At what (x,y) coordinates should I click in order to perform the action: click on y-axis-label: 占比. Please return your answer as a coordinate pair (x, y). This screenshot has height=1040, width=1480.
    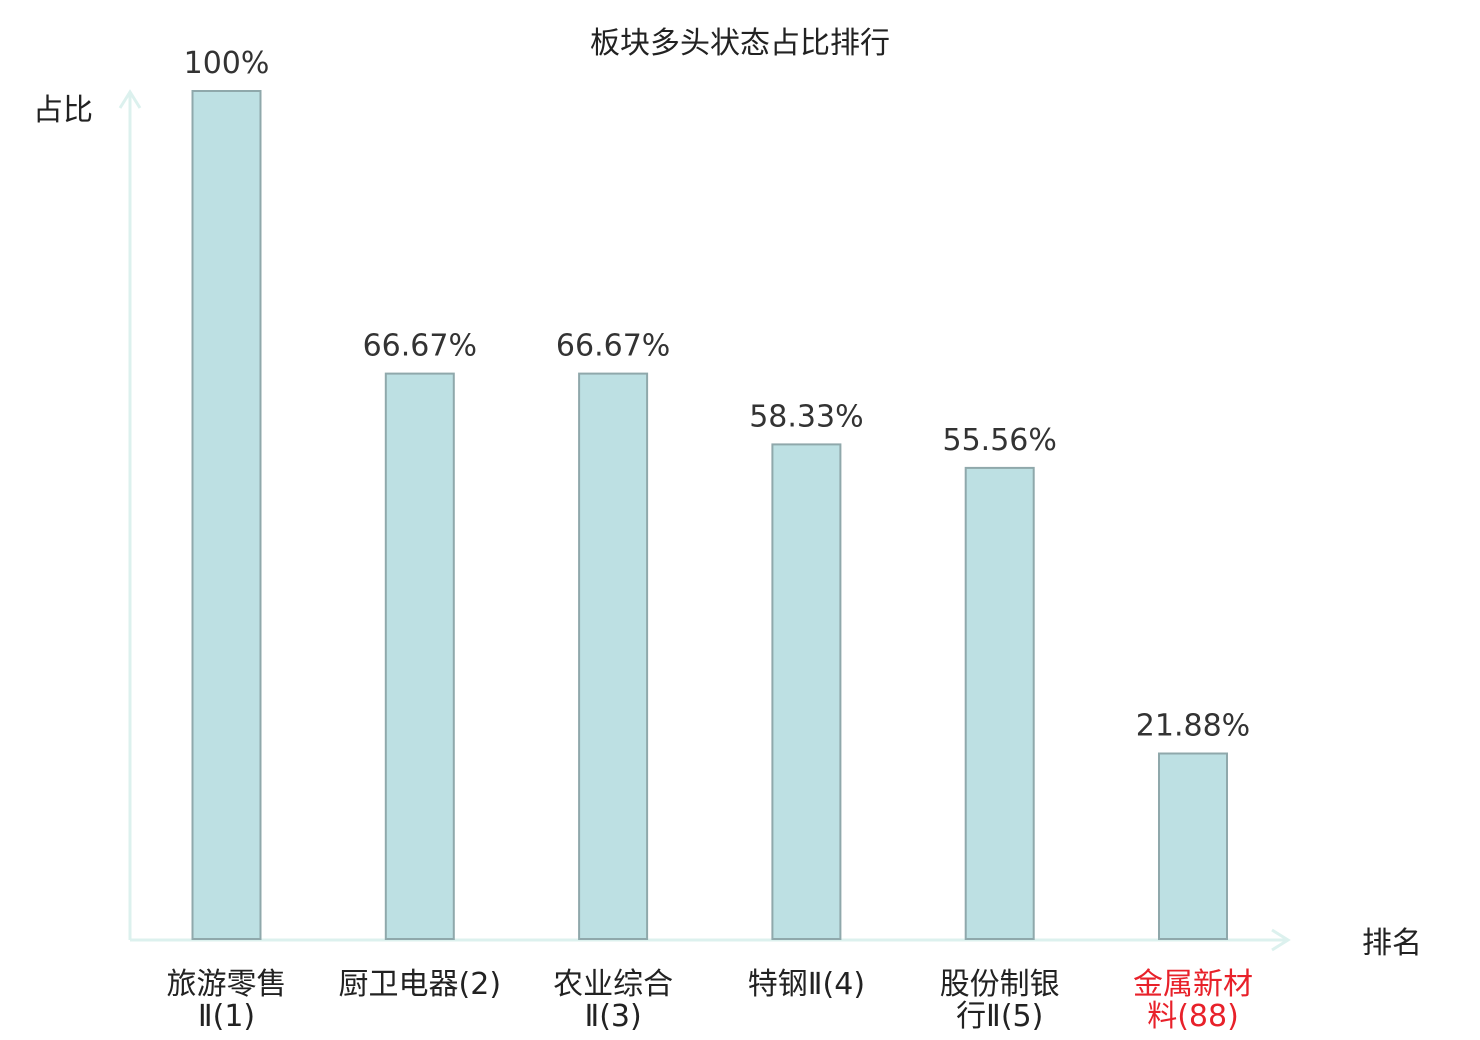
    Looking at the image, I should click on (63, 110).